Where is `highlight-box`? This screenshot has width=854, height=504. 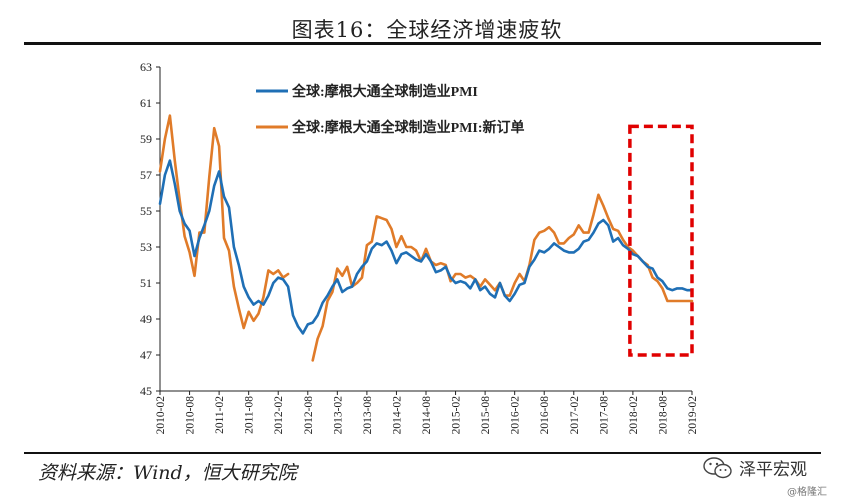 highlight-box is located at coordinates (661, 240).